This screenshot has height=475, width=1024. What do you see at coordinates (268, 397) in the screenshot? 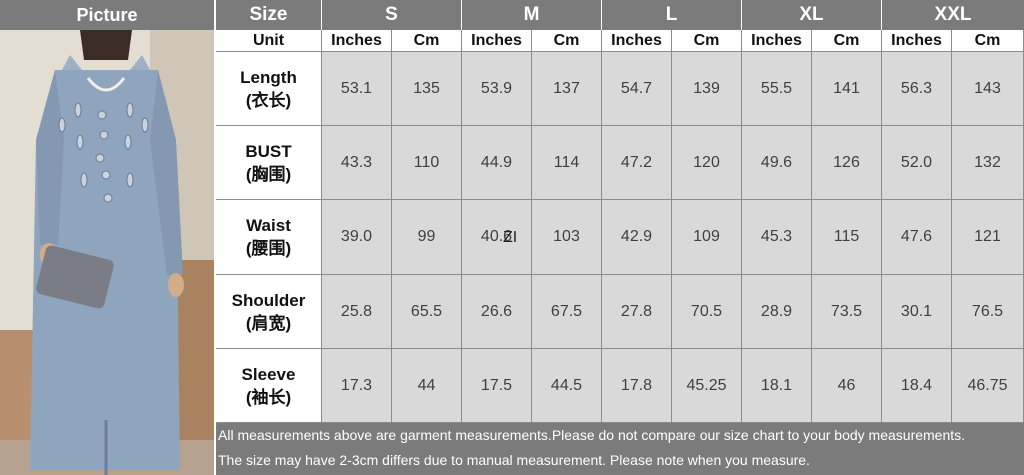
I see `row-label-zh: (袖长)` at bounding box center [268, 397].